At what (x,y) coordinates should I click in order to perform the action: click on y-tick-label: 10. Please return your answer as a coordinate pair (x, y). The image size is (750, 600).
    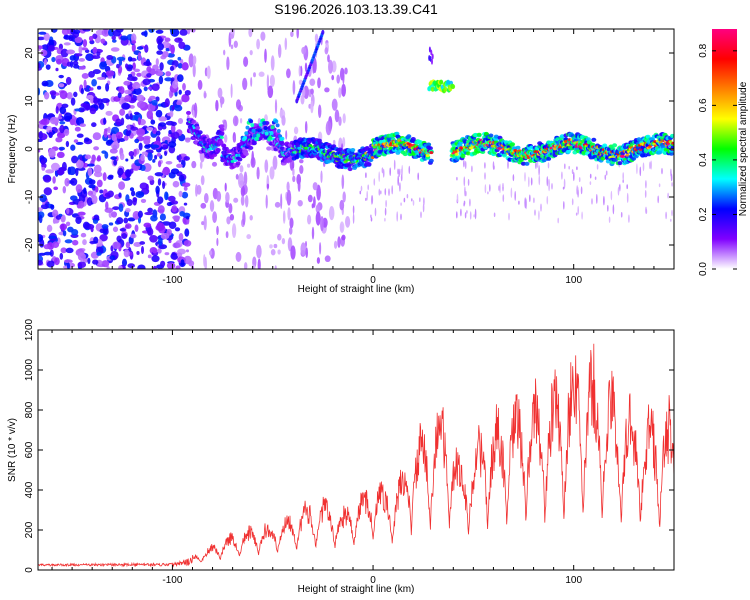
    Looking at the image, I should click on (29, 101).